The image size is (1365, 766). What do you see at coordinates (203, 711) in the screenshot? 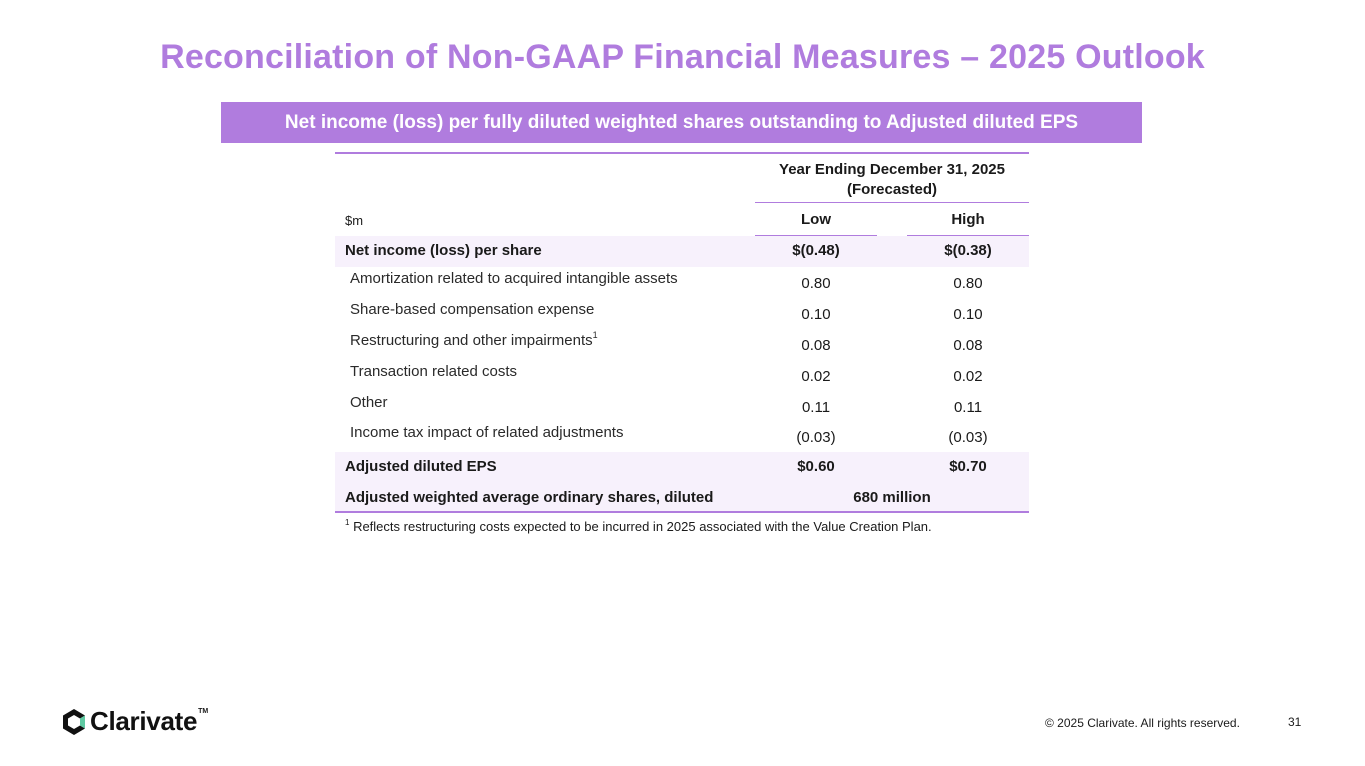
I see `logo-trademark: TM` at bounding box center [203, 711].